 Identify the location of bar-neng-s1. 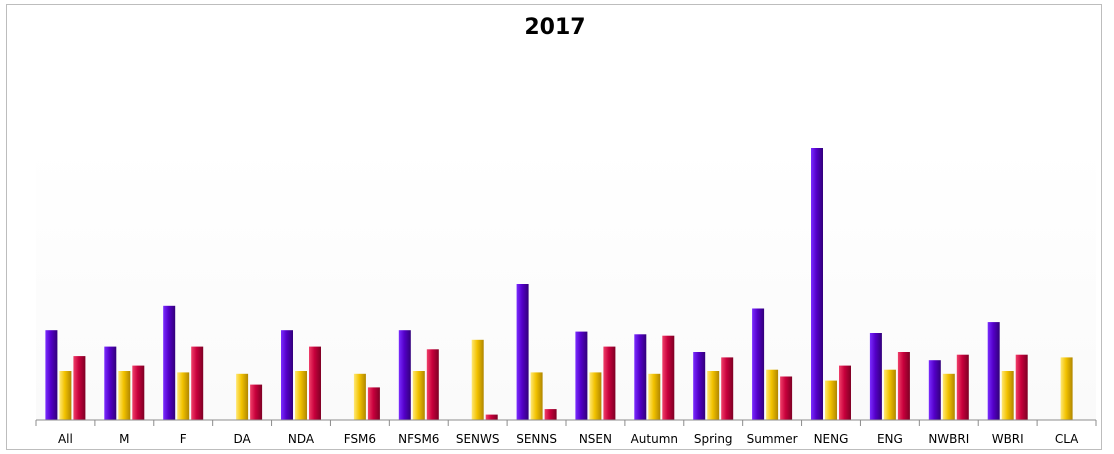
(817, 284).